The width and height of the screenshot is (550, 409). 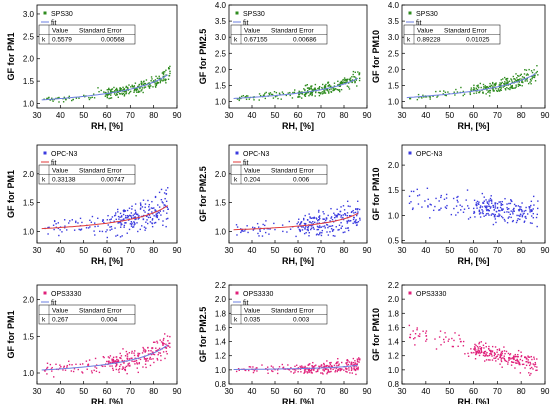 What do you see at coordinates (153, 115) in the screenshot?
I see `x-tick-label: 80` at bounding box center [153, 115].